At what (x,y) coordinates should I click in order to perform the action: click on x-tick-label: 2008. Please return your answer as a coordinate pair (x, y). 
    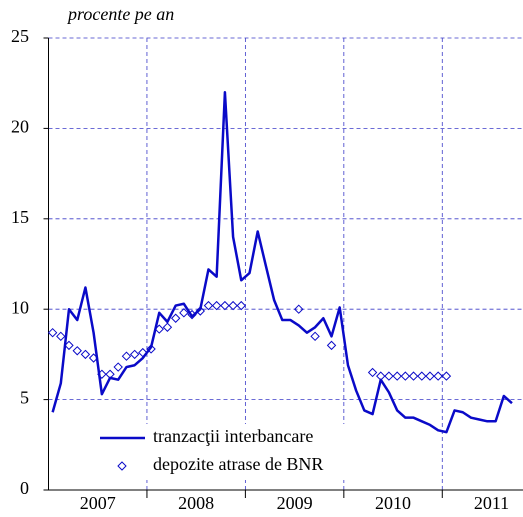
    Looking at the image, I should click on (196, 503).